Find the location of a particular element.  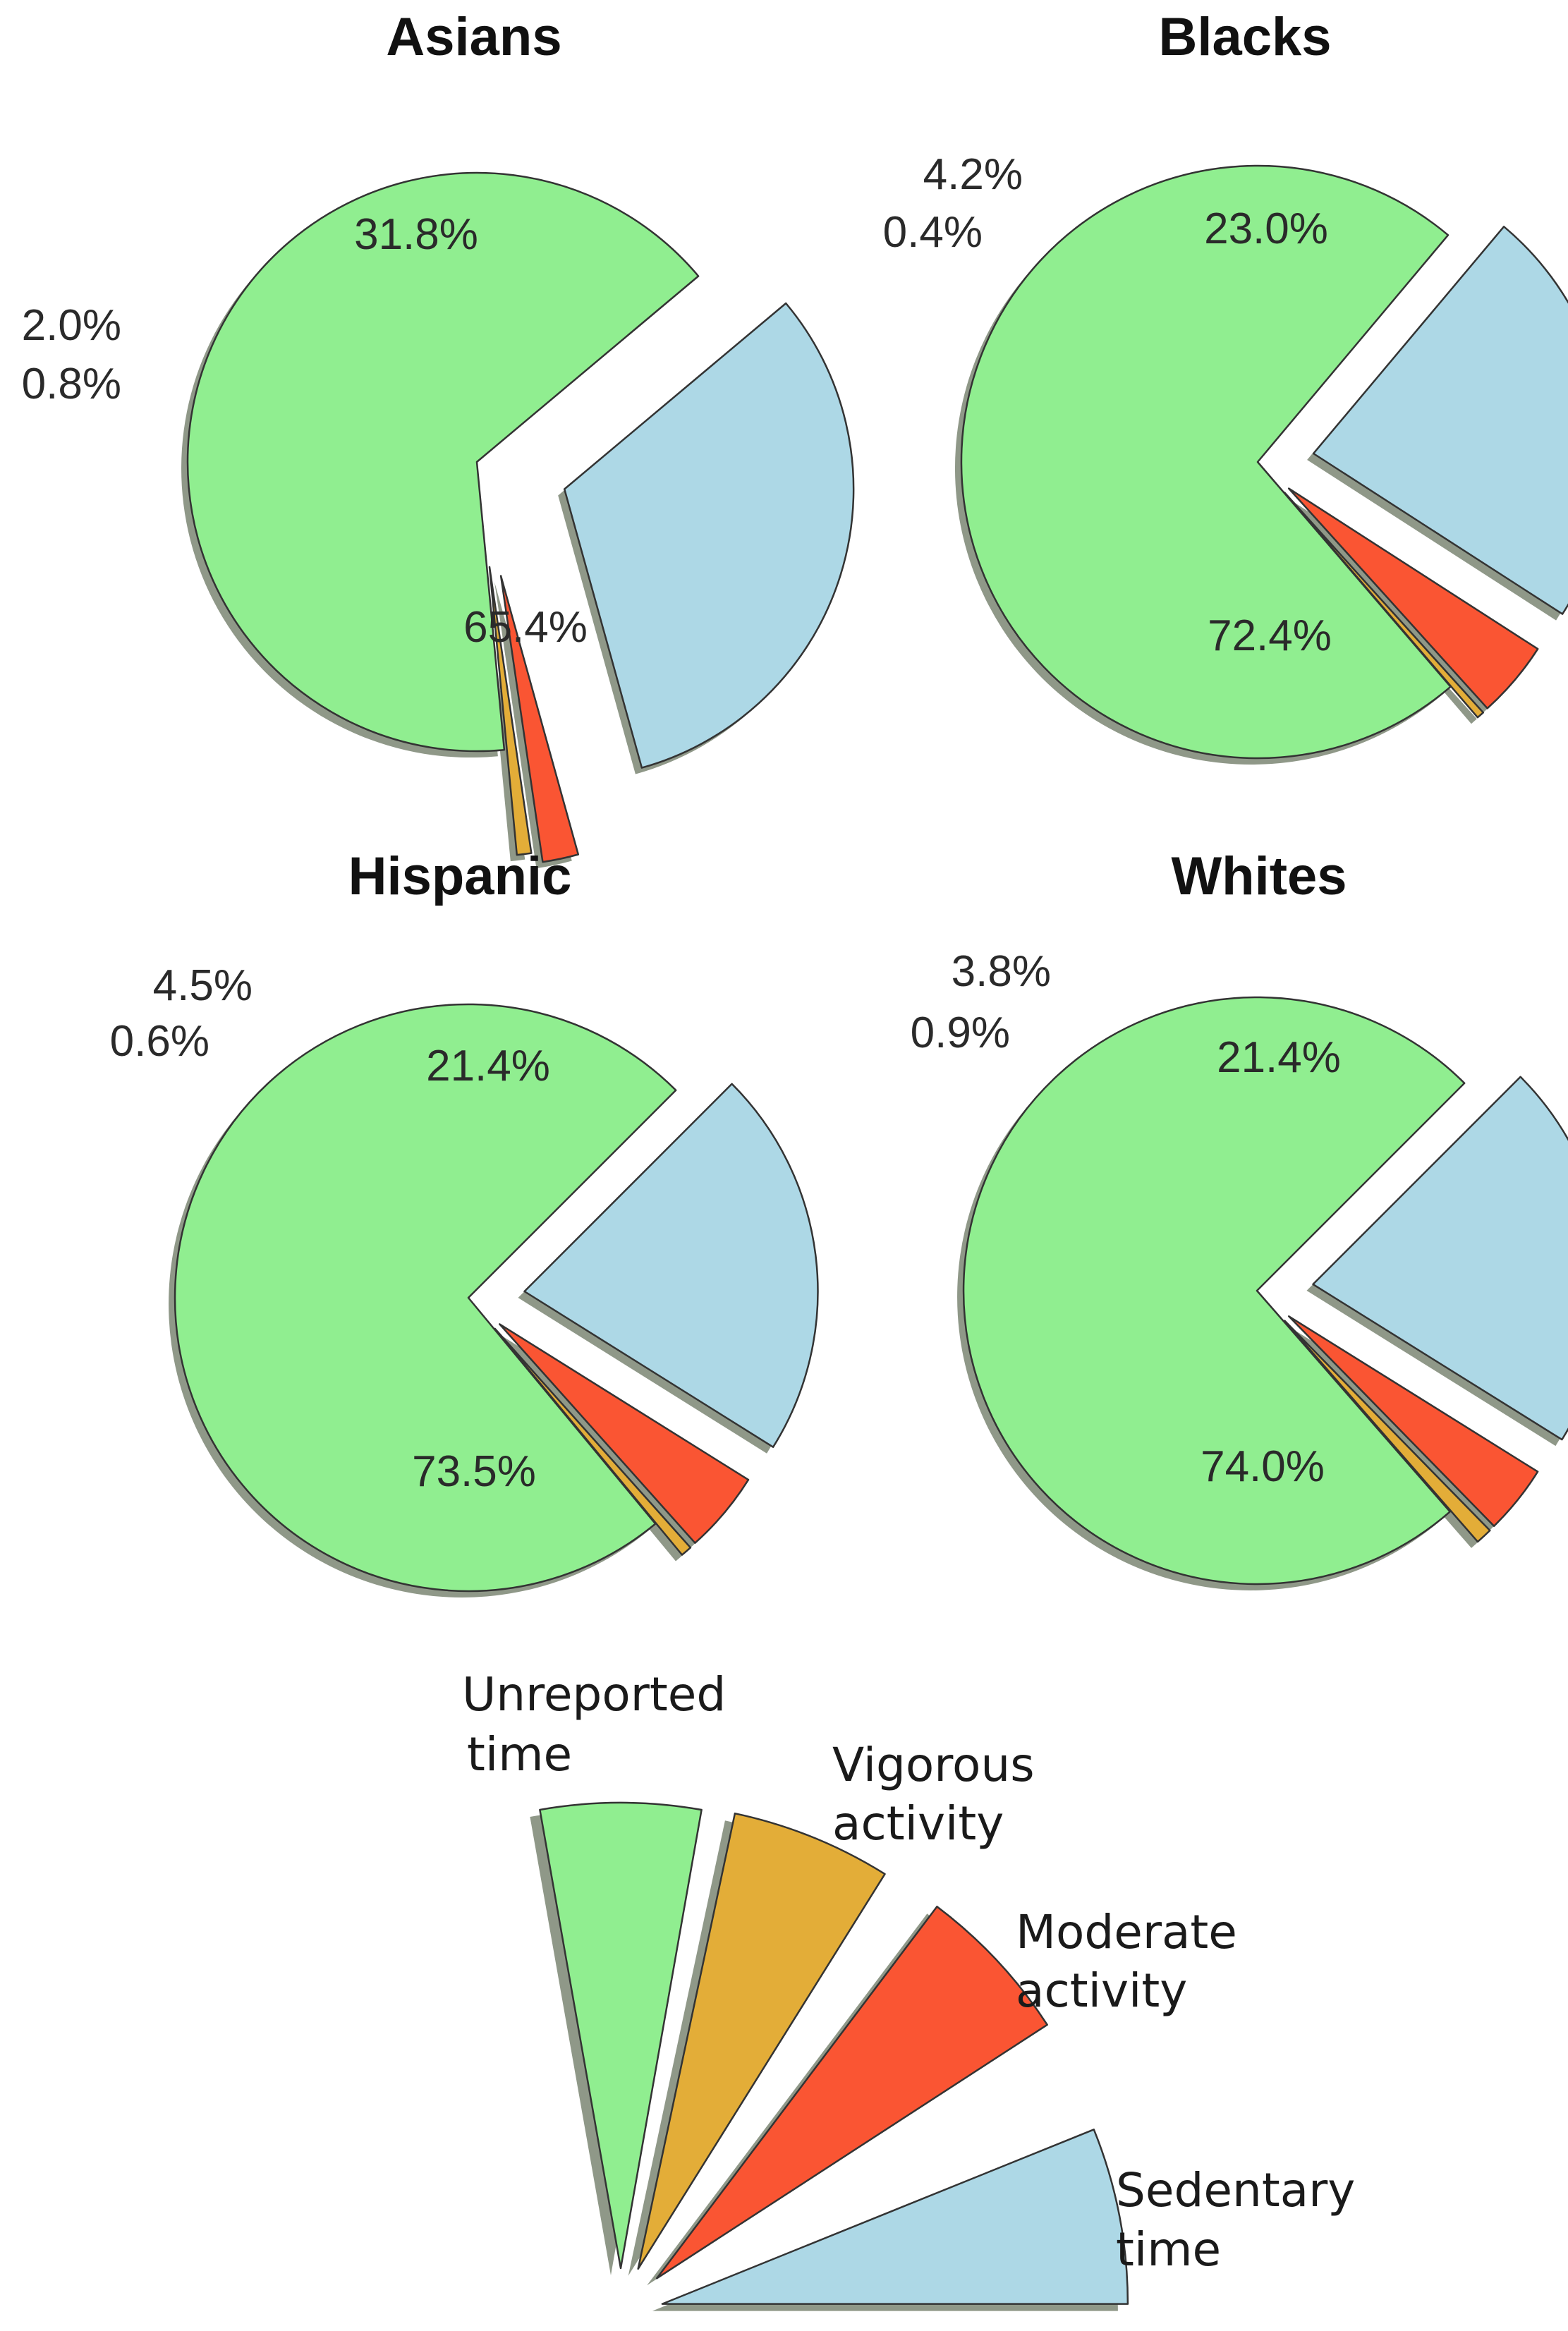

slices-hispanic is located at coordinates (494, 1300).